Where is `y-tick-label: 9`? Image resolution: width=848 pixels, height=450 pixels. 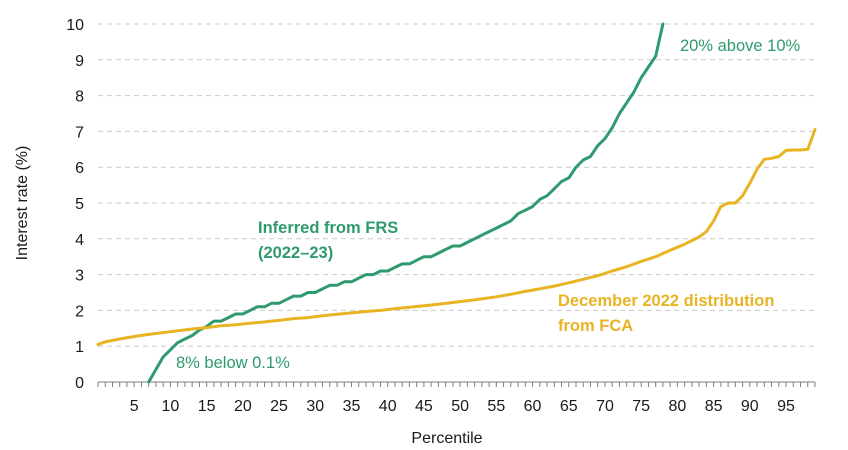 y-tick-label: 9 is located at coordinates (79, 61).